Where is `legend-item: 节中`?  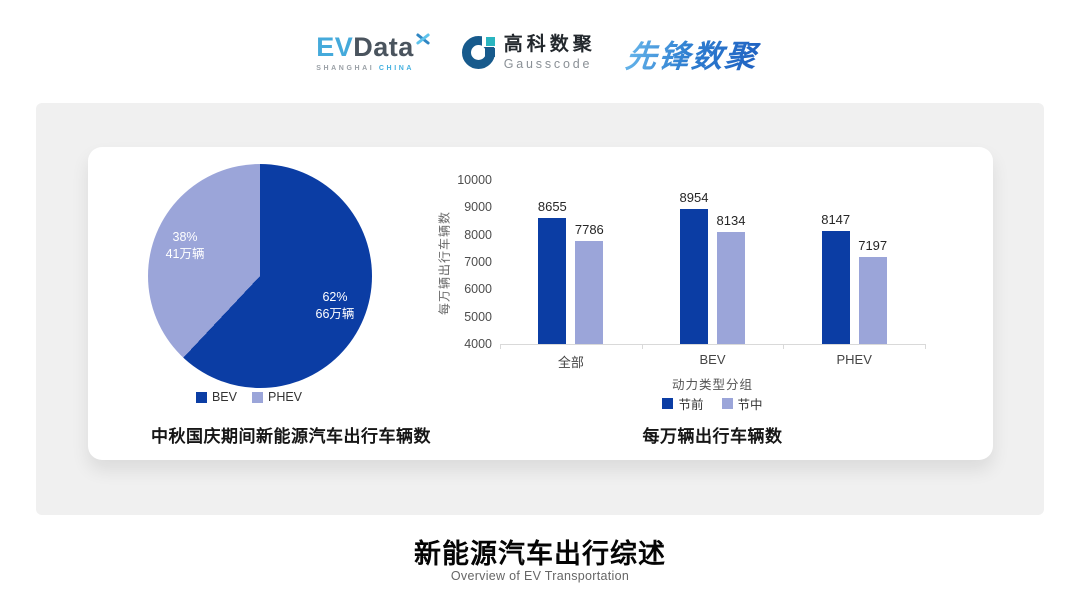
legend-item: 节中 is located at coordinates (742, 403).